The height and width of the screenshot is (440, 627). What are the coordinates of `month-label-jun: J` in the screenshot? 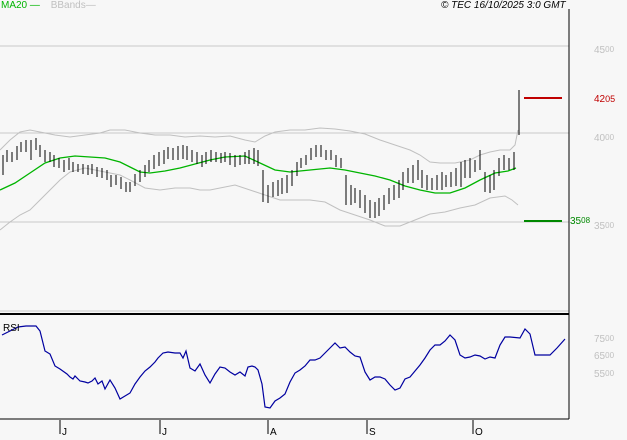 It's located at (64, 432).